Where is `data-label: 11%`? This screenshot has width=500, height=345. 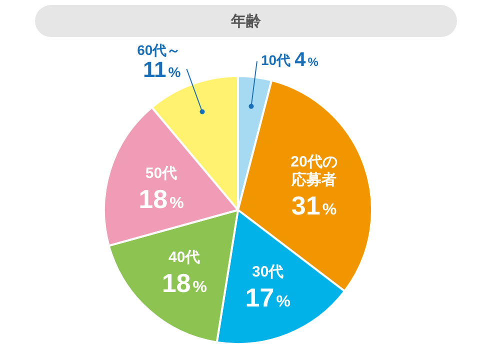
data-label: 11% is located at coordinates (162, 69).